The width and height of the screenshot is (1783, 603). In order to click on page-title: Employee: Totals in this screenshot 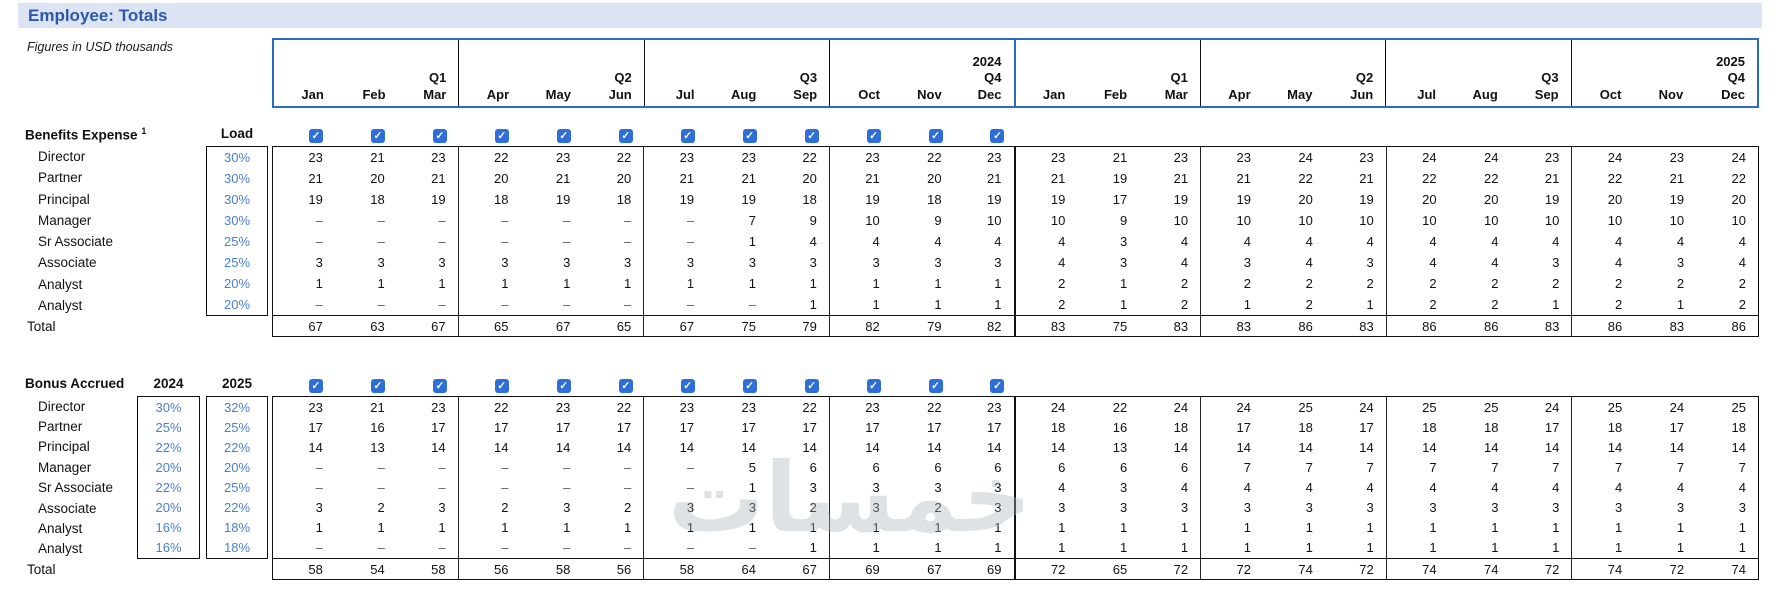, I will do `click(98, 15)`.